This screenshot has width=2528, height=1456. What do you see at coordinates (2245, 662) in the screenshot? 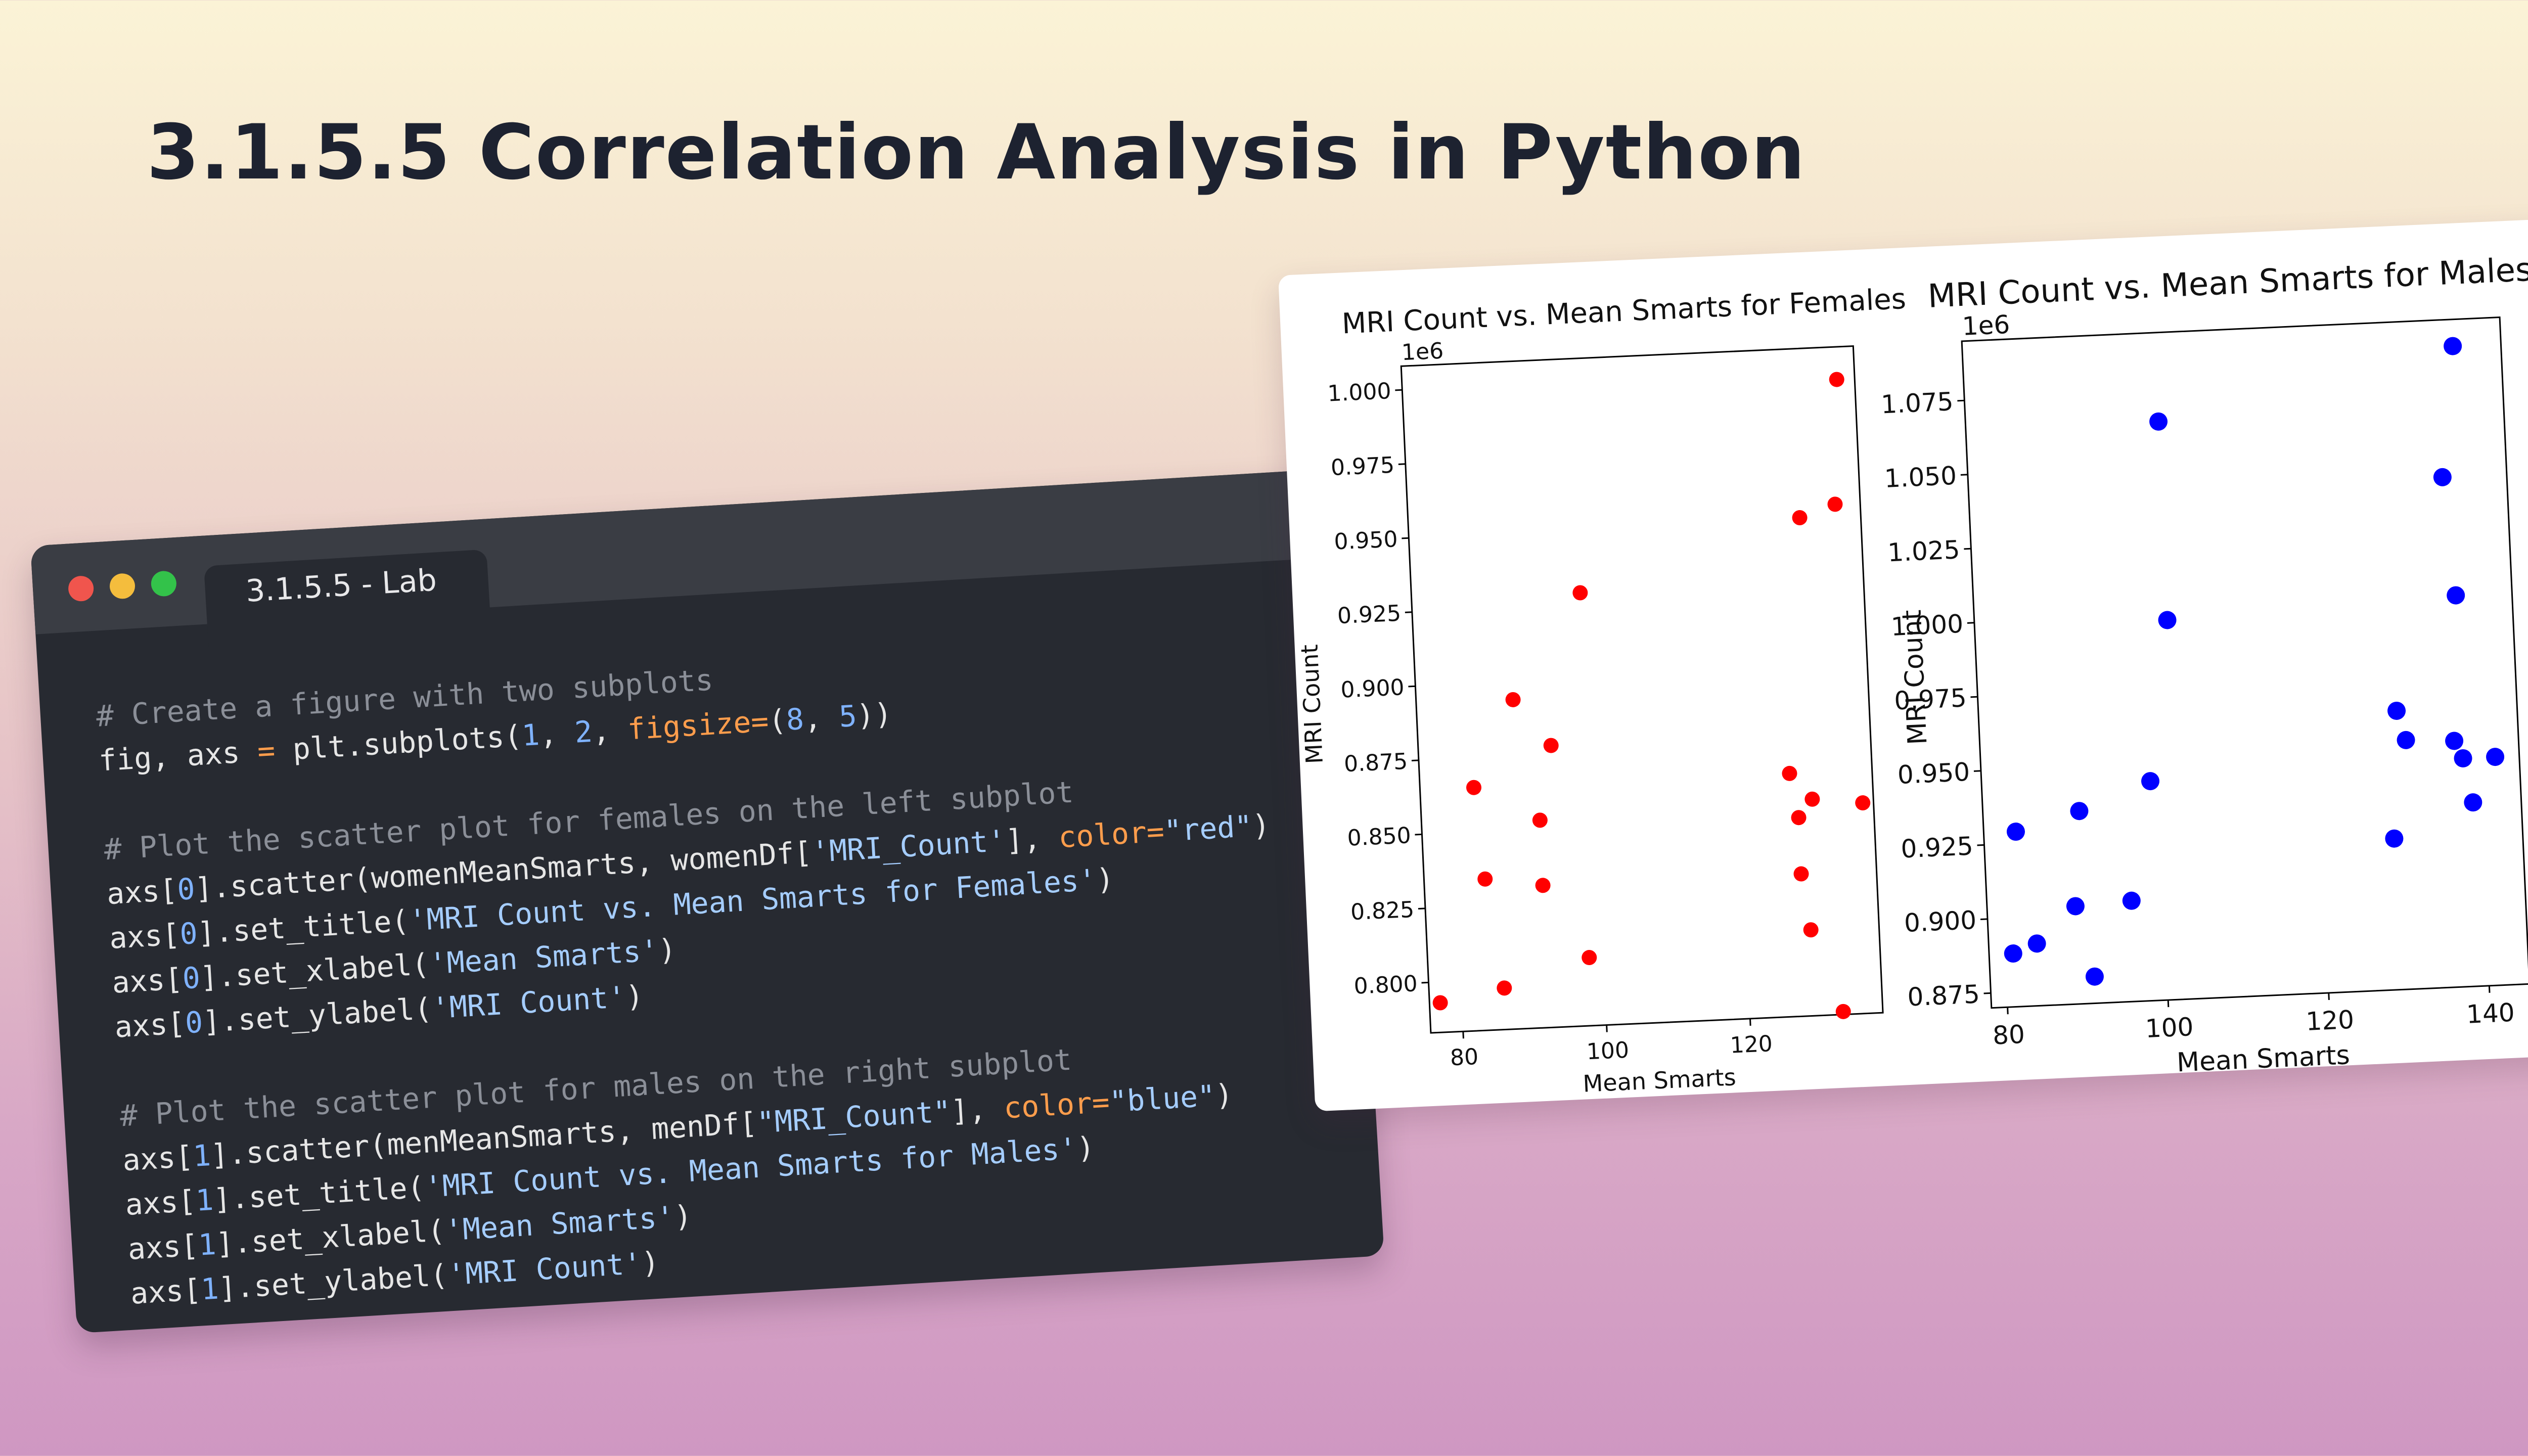
I see `plot-frame` at bounding box center [2245, 662].